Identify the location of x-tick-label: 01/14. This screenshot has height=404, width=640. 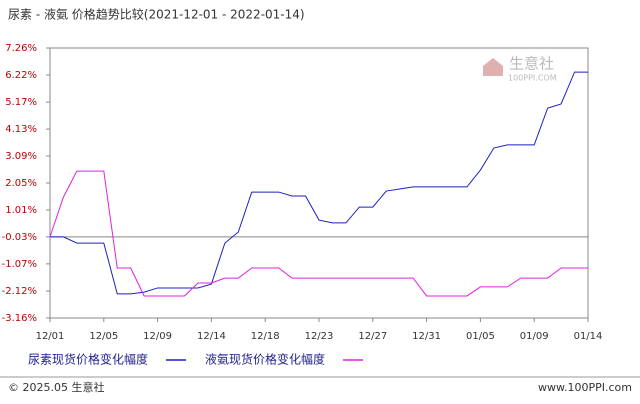
(588, 336).